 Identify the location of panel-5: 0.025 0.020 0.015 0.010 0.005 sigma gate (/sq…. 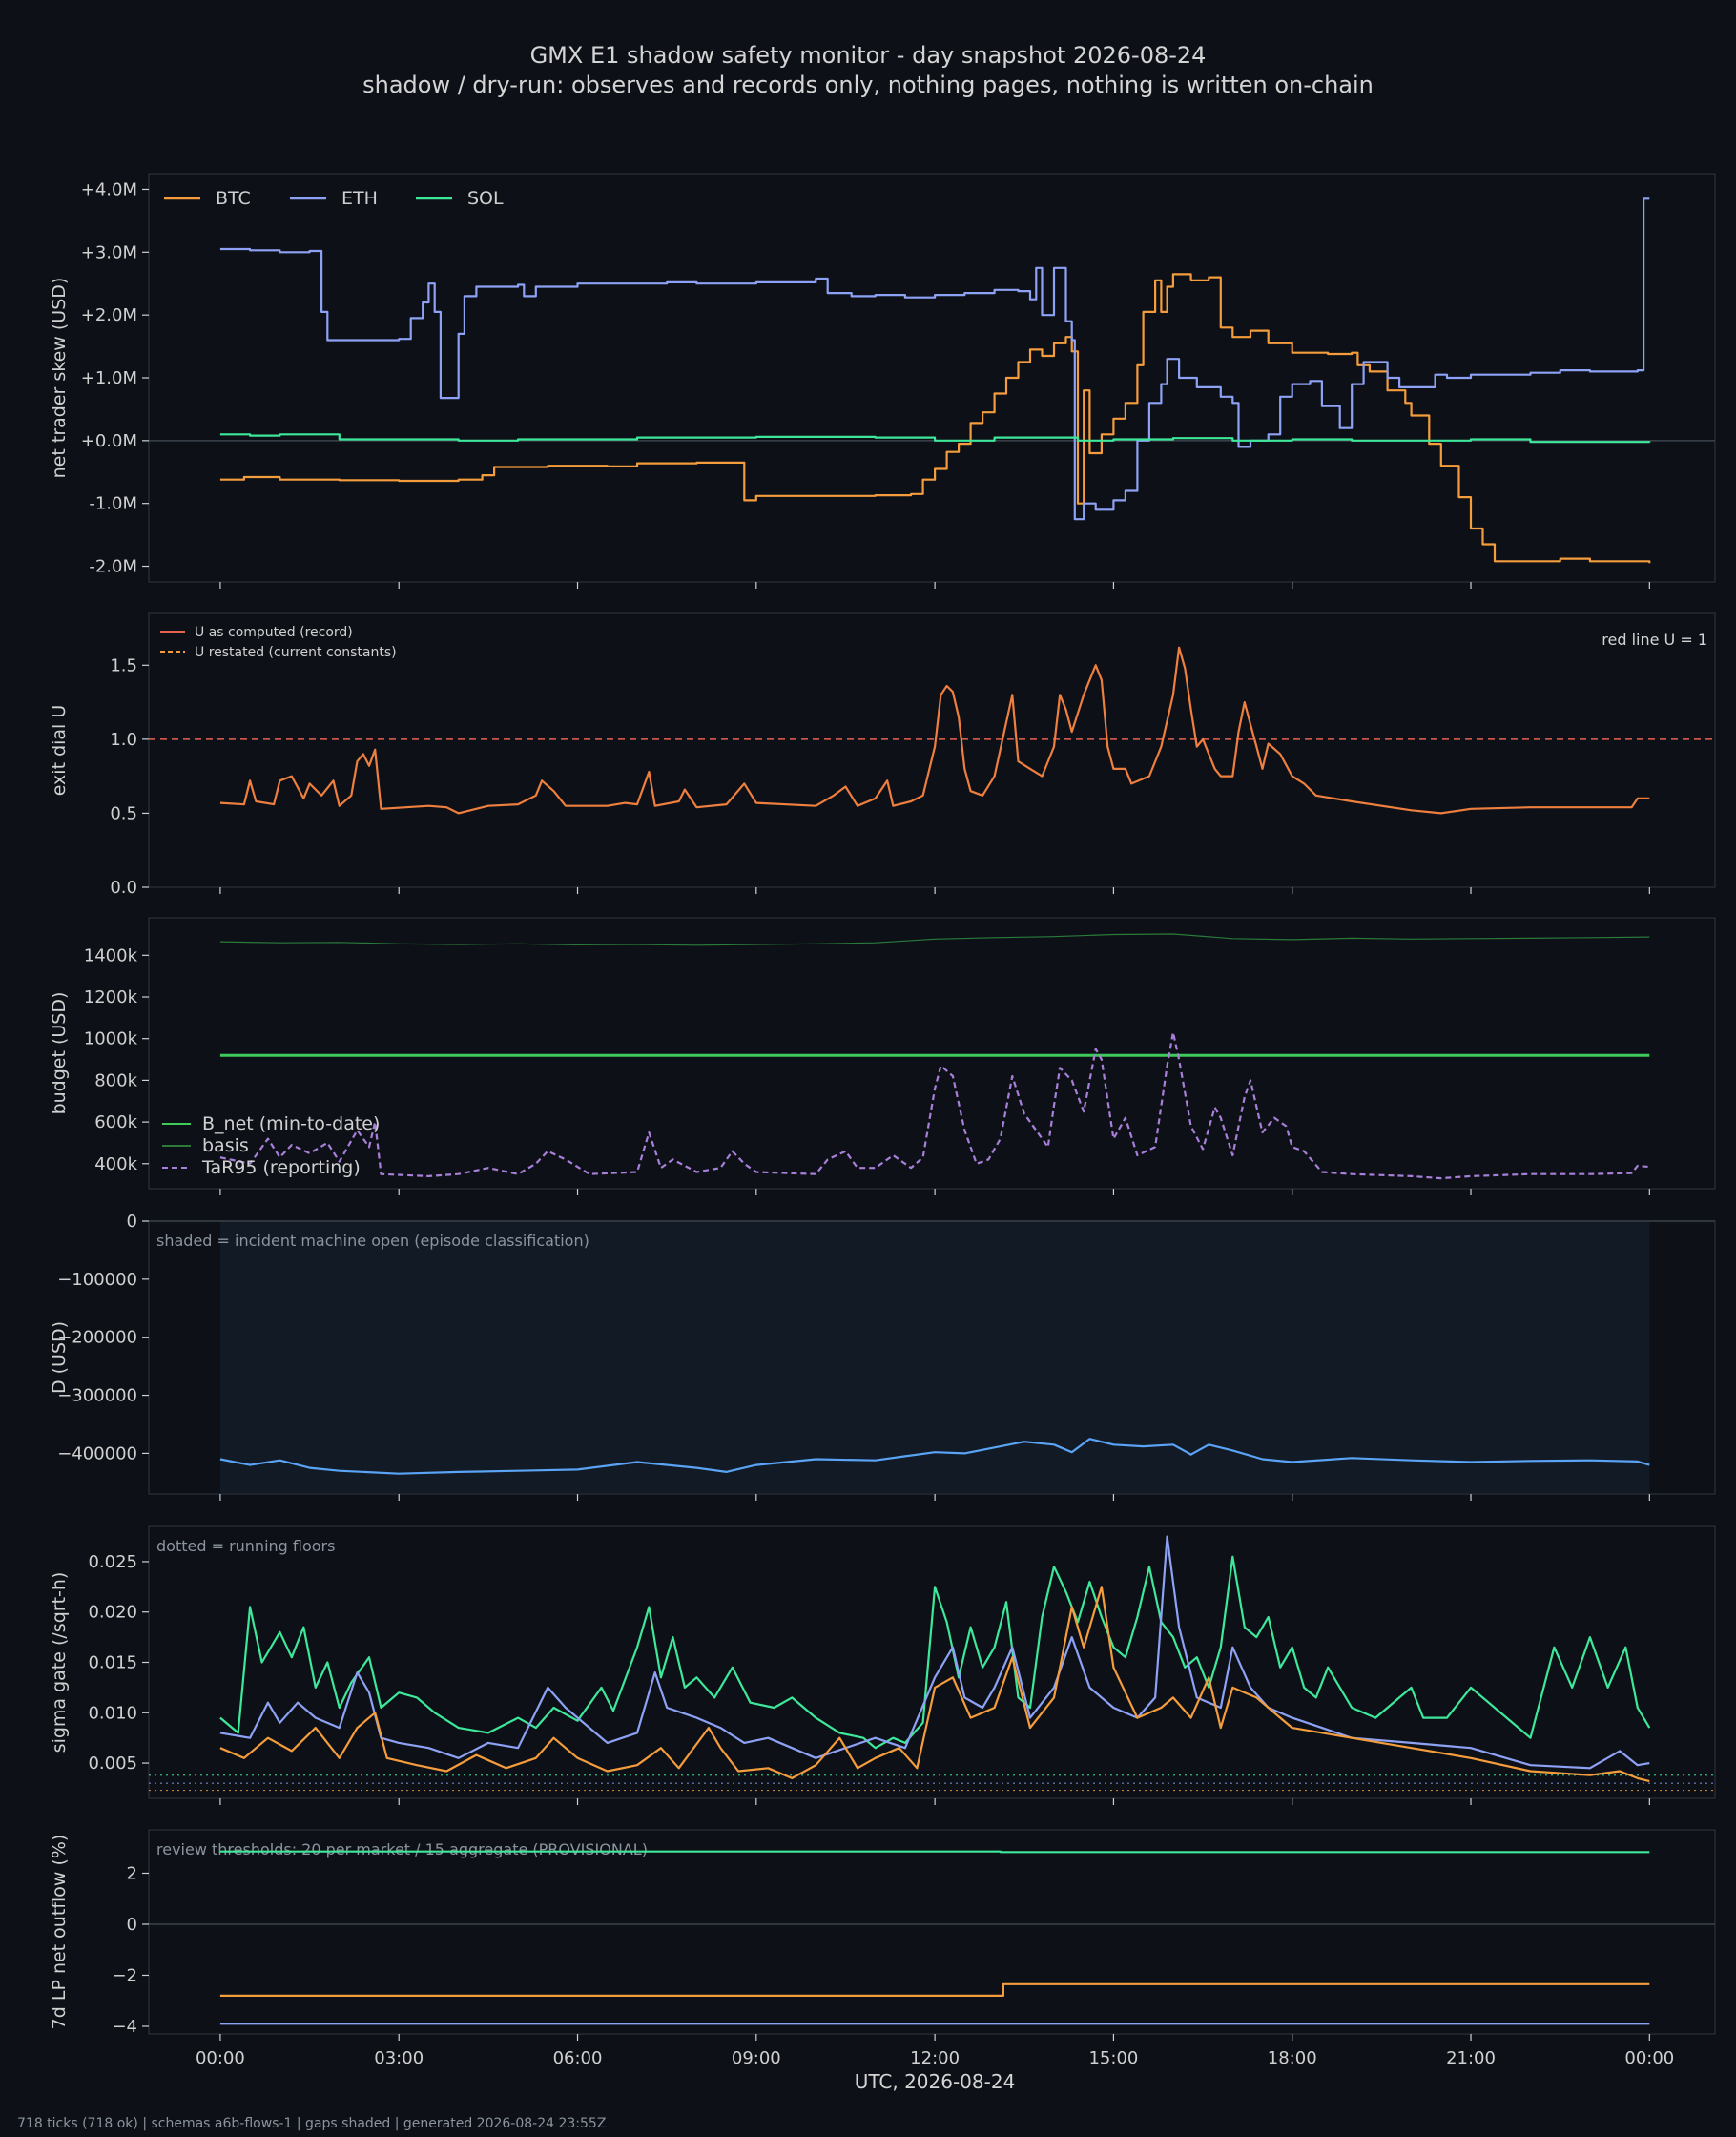
(882, 1665).